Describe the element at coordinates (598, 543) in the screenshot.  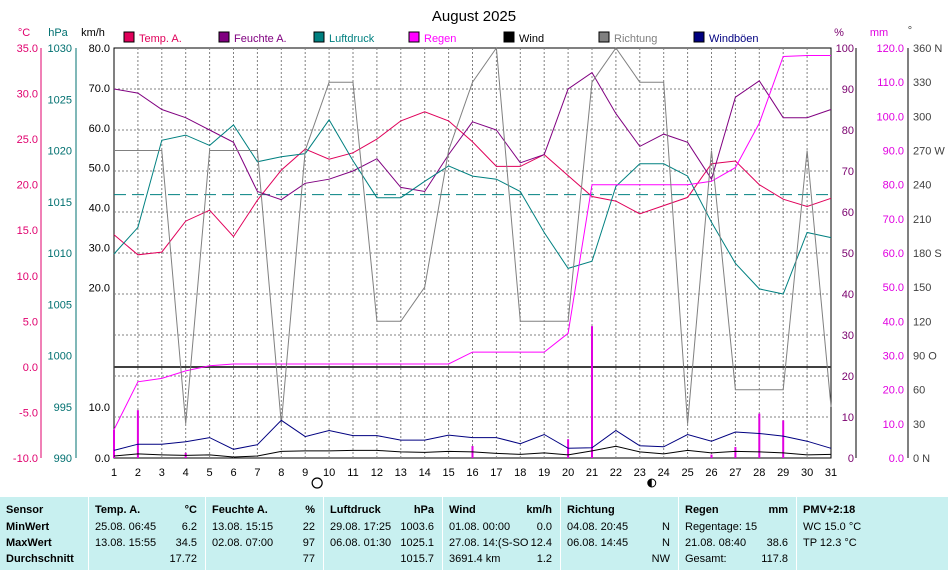
I see `direction-max-time: 06.08. 14:45` at that location.